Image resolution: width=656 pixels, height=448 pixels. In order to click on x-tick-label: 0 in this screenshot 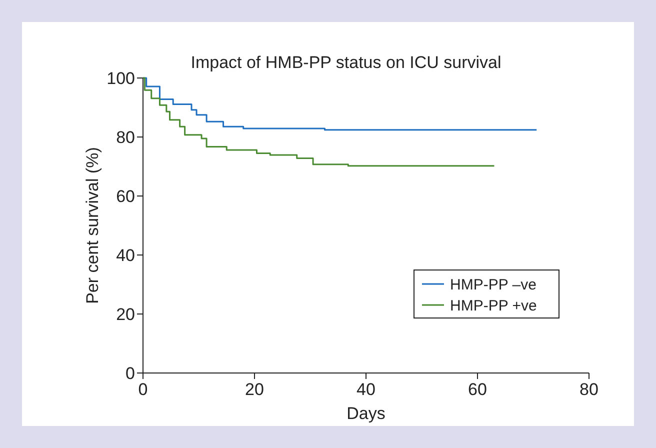, I will do `click(143, 389)`.